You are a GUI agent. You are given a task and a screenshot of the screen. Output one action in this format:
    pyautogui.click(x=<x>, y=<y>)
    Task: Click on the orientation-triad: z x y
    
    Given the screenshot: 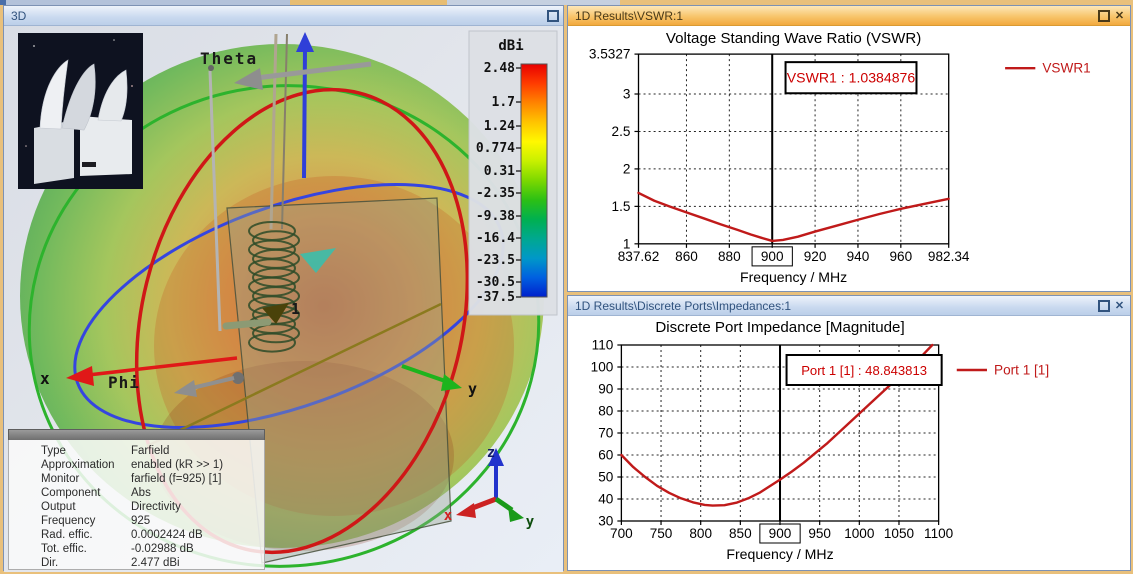 What is the action you would take?
    pyautogui.click(x=489, y=487)
    